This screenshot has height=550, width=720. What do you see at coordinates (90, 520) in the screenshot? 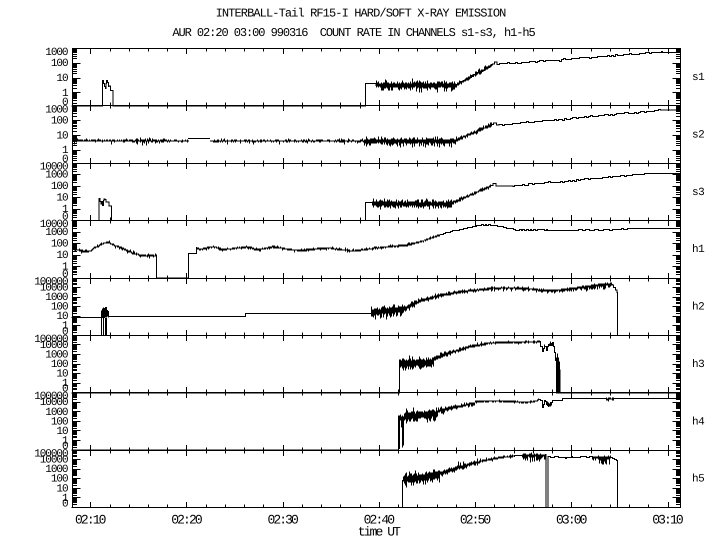
I see `svg-text: 02:10` at bounding box center [90, 520].